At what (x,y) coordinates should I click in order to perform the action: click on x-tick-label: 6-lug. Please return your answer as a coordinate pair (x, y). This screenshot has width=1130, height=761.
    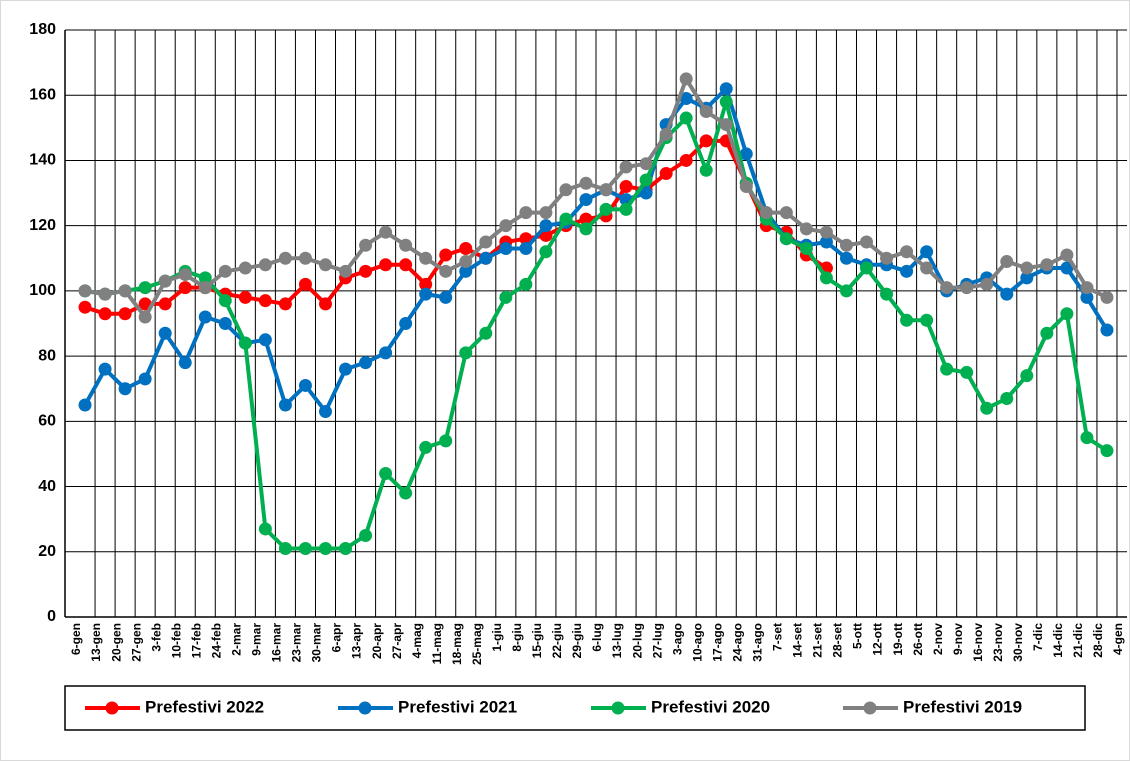
    Looking at the image, I should click on (597, 637).